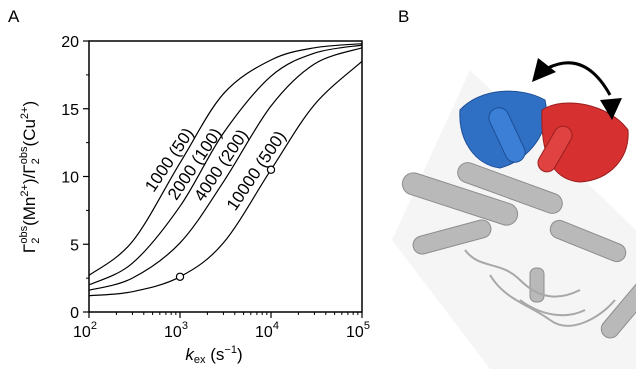  Describe the element at coordinates (544, 70) in the screenshot. I see `arrow-head-left` at that location.